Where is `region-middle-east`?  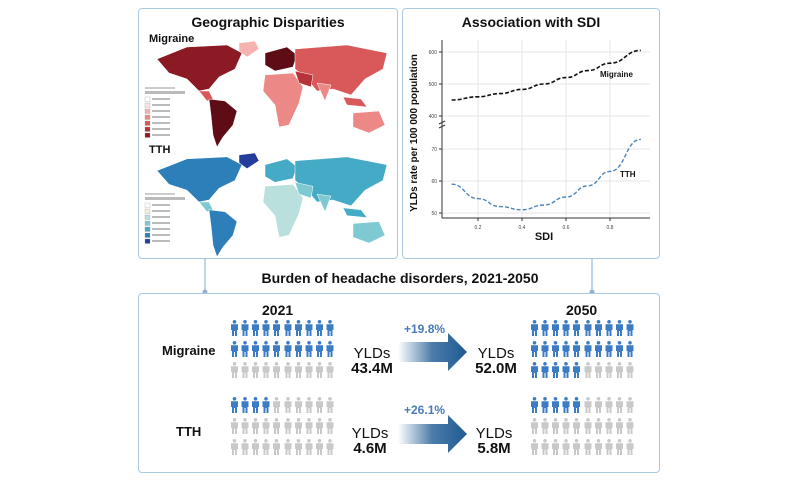
region-middle-east is located at coordinates (304, 190).